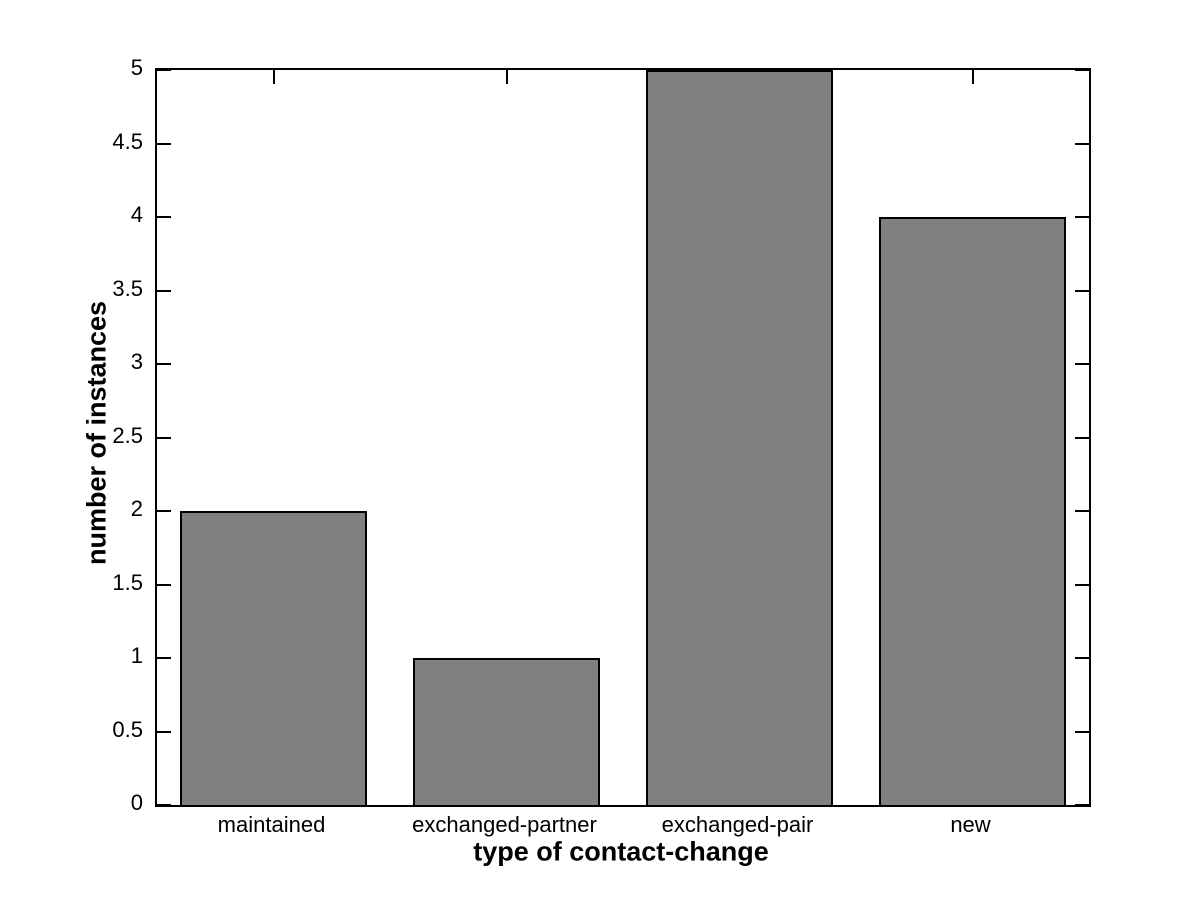  I want to click on y-tick-label: 3.5, so click(127, 288).